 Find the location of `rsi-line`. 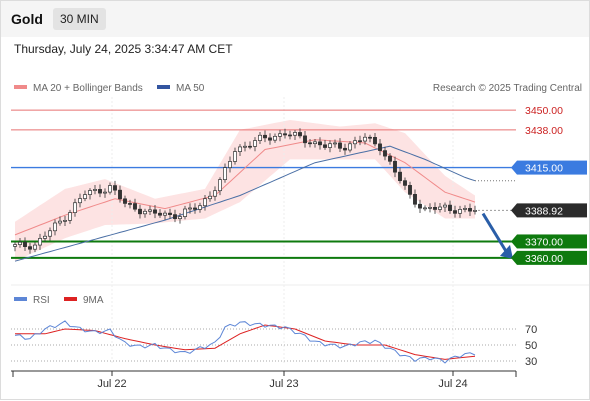

rsi-line is located at coordinates (245, 342).